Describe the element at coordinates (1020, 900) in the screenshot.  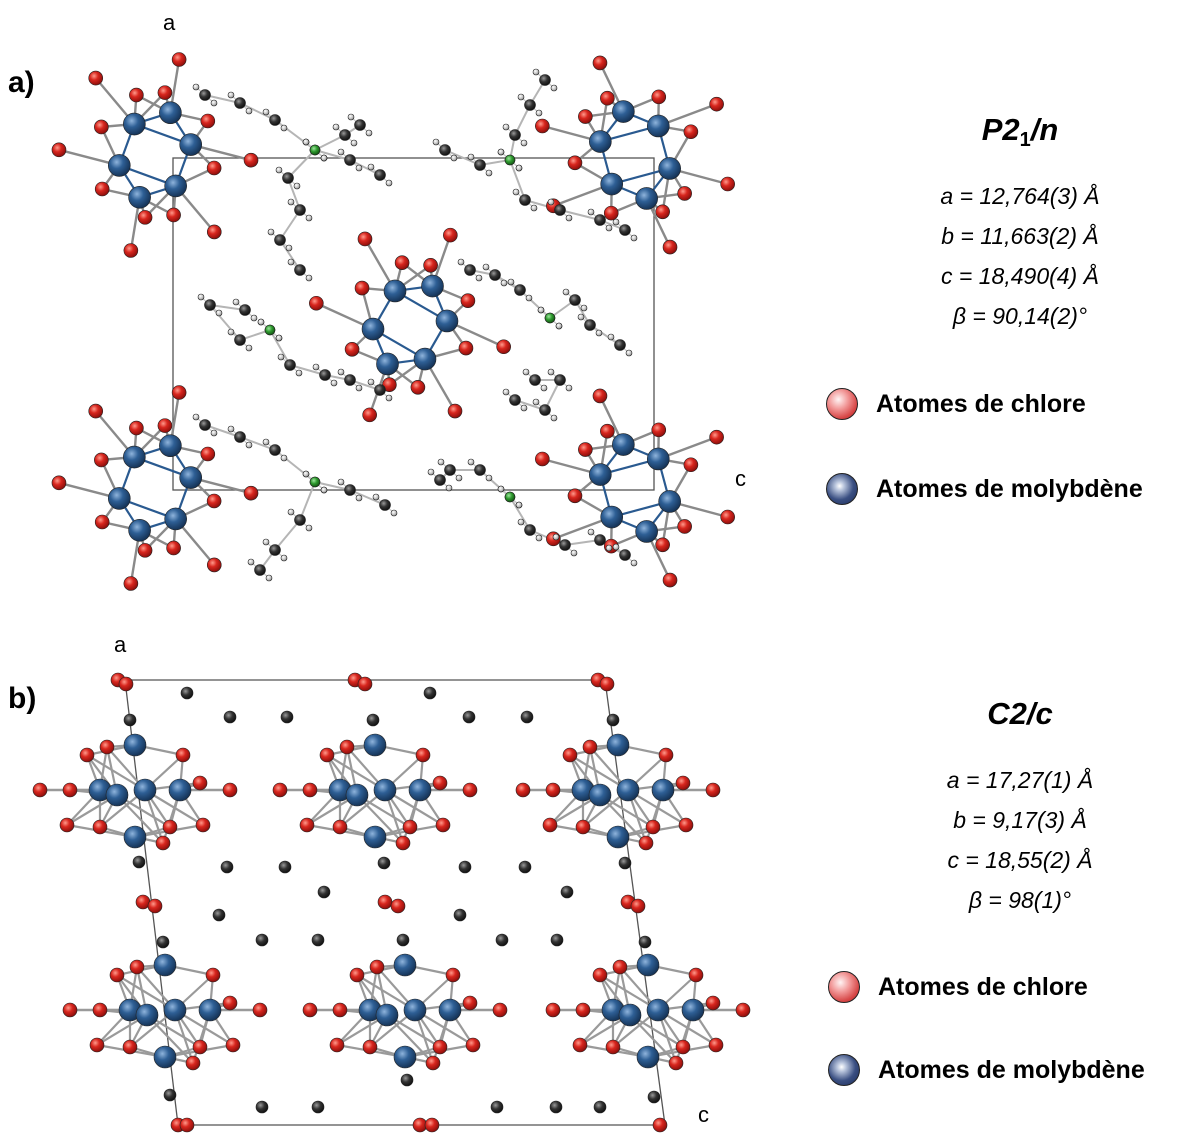
I see `param-beta: β = 98(1)°` at that location.